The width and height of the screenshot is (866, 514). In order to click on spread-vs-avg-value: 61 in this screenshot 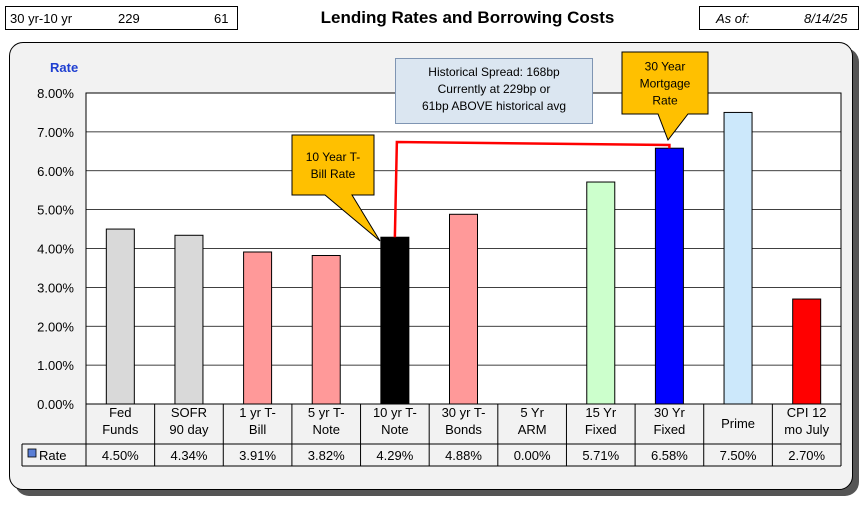, I will do `click(221, 18)`.